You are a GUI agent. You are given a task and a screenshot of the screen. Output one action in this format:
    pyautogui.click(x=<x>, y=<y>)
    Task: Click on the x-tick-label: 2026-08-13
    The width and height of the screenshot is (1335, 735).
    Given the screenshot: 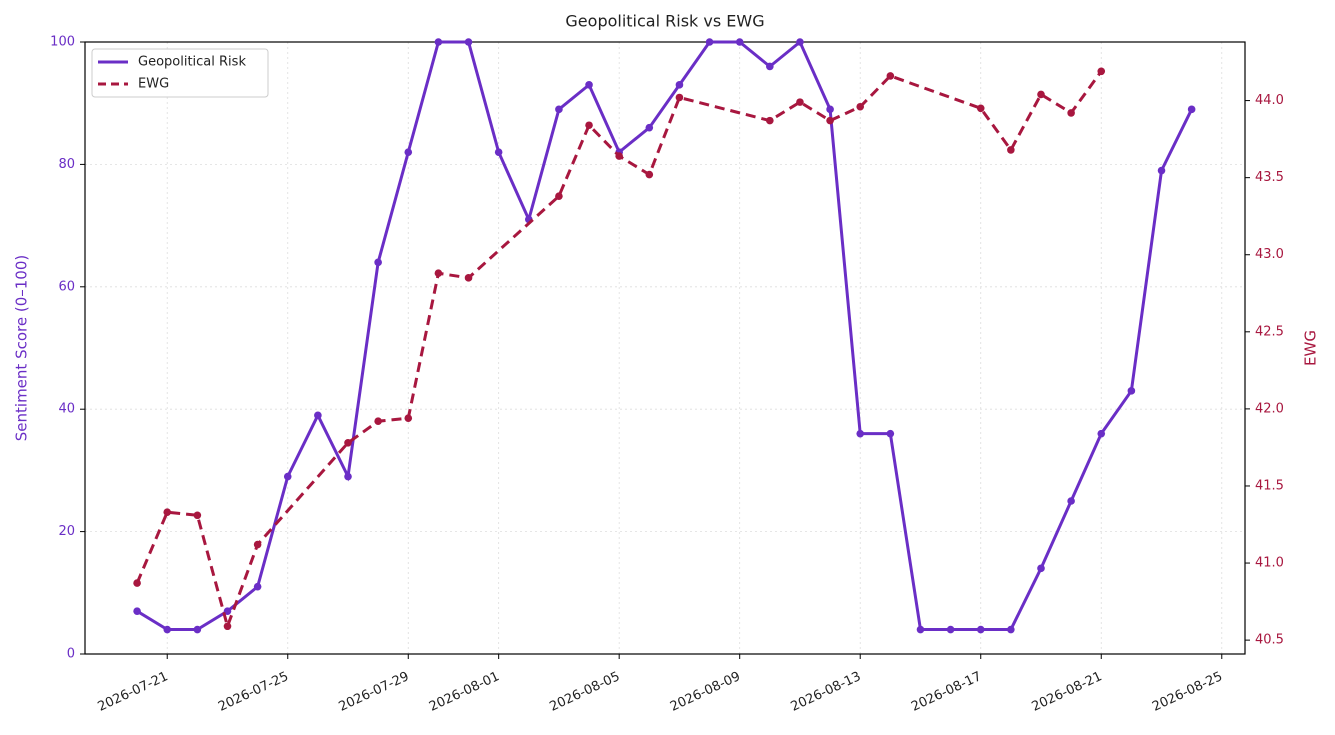 What is the action you would take?
    pyautogui.click(x=826, y=692)
    